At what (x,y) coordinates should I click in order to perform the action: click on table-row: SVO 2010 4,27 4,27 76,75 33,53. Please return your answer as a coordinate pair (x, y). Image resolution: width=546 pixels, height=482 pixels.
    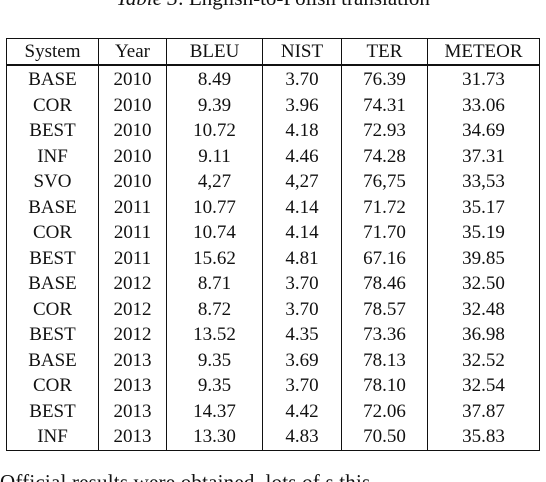
    Looking at the image, I should click on (273, 182).